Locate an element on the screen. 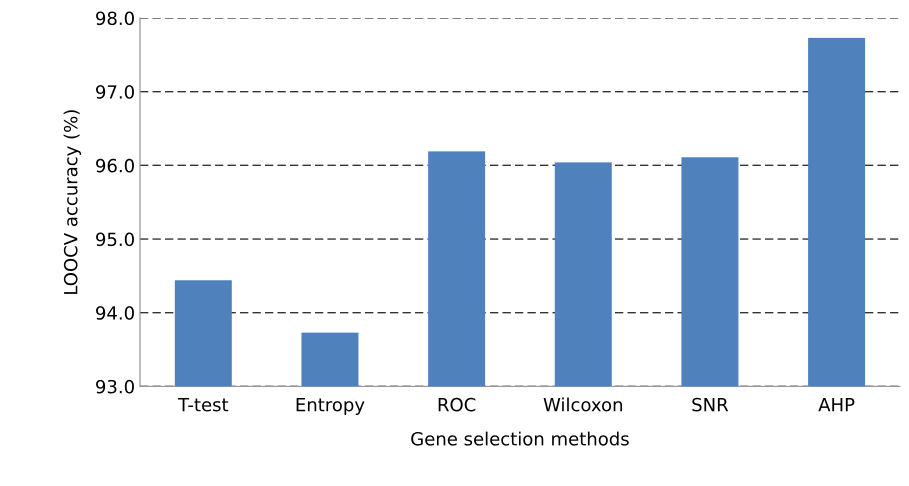 The image size is (909, 486). x-tick-label: AHP is located at coordinates (836, 405).